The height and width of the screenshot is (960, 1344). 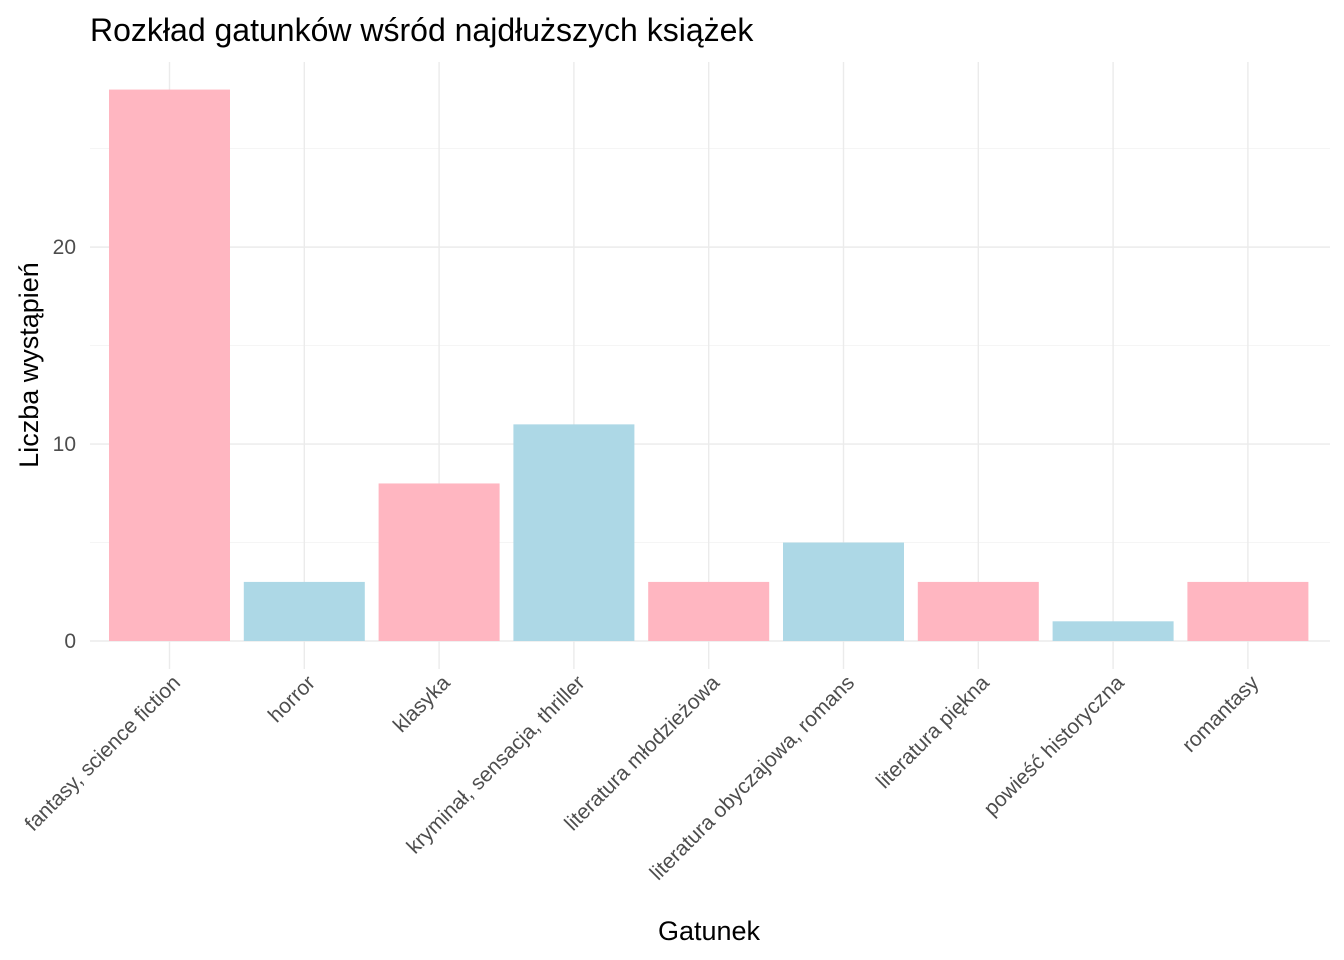 What do you see at coordinates (64, 247) in the screenshot?
I see `y-tick-label: 20` at bounding box center [64, 247].